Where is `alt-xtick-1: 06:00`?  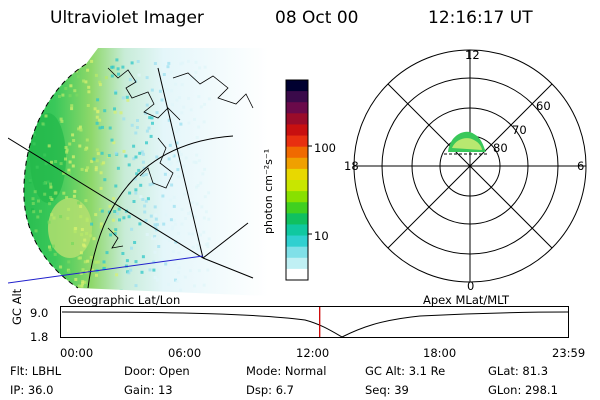 alt-xtick-1: 06:00 is located at coordinates (185, 353).